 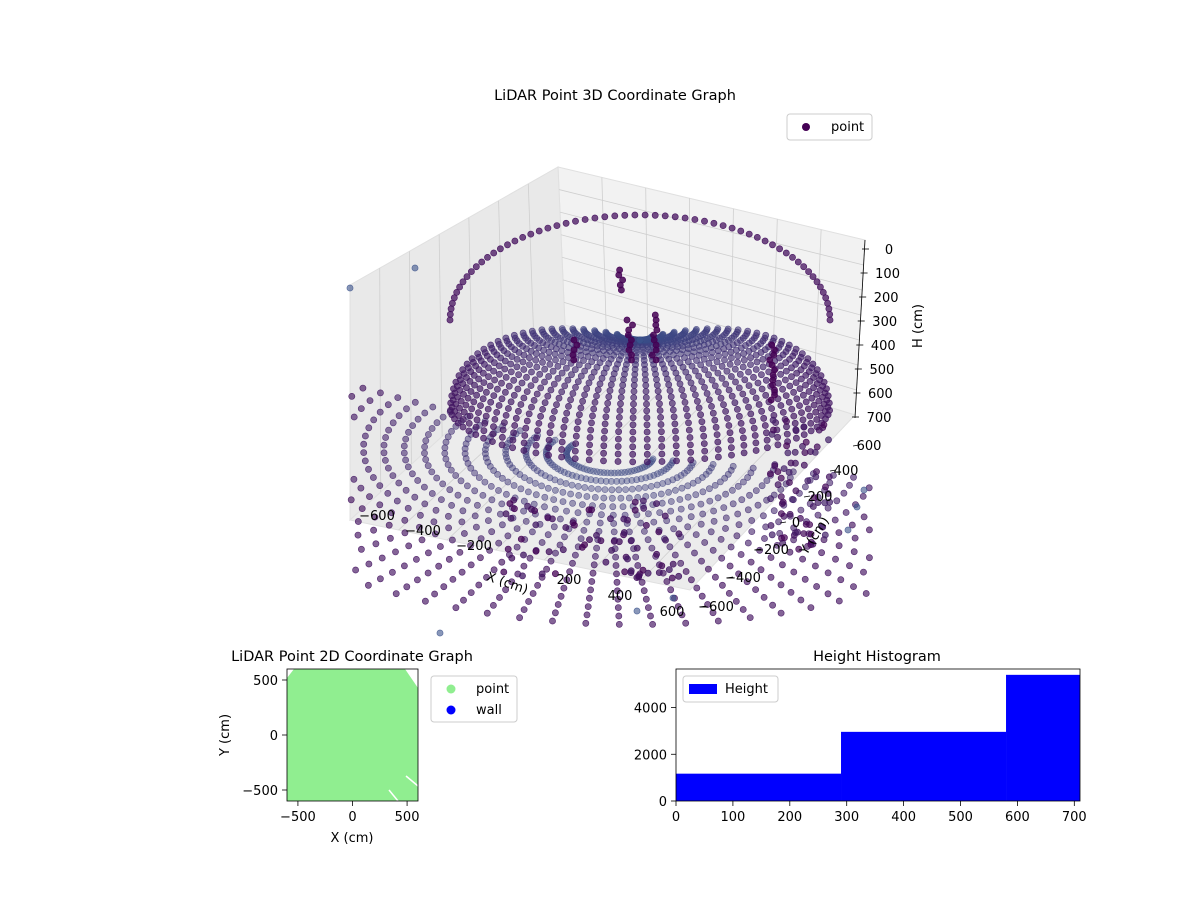 I want to click on legend-3d, so click(x=829, y=127).